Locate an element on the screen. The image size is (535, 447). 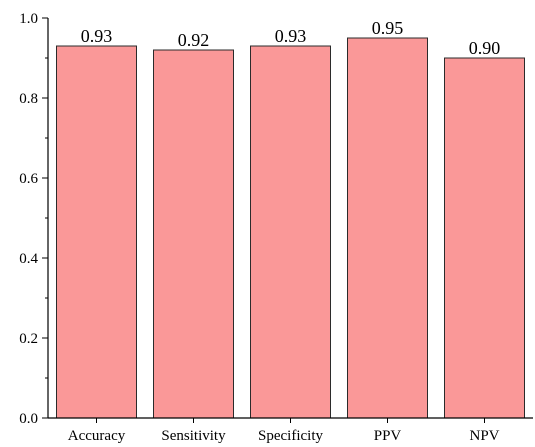
x-axis: Accuracy Sensitivity Specificity PPV NPV is located at coordinates (290, 430).